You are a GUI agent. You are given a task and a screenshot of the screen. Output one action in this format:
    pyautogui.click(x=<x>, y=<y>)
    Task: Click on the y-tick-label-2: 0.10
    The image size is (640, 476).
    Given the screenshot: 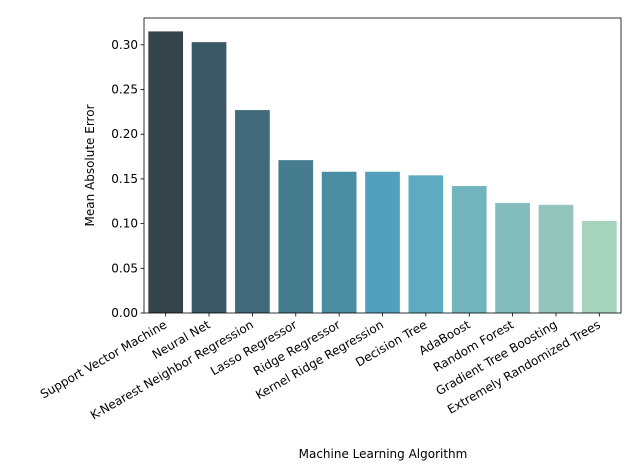 What is the action you would take?
    pyautogui.click(x=124, y=224)
    